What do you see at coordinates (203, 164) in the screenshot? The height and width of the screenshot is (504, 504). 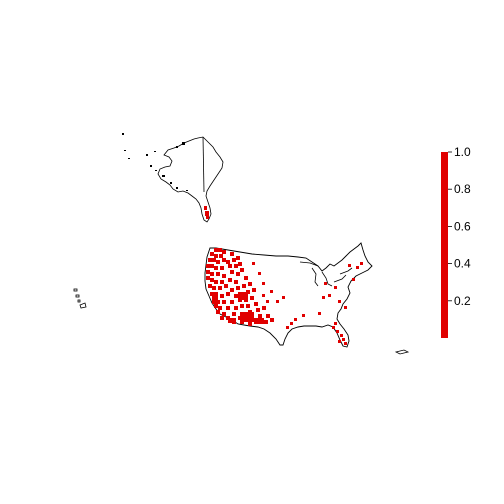 I see `alaska-inner-line` at bounding box center [203, 164].